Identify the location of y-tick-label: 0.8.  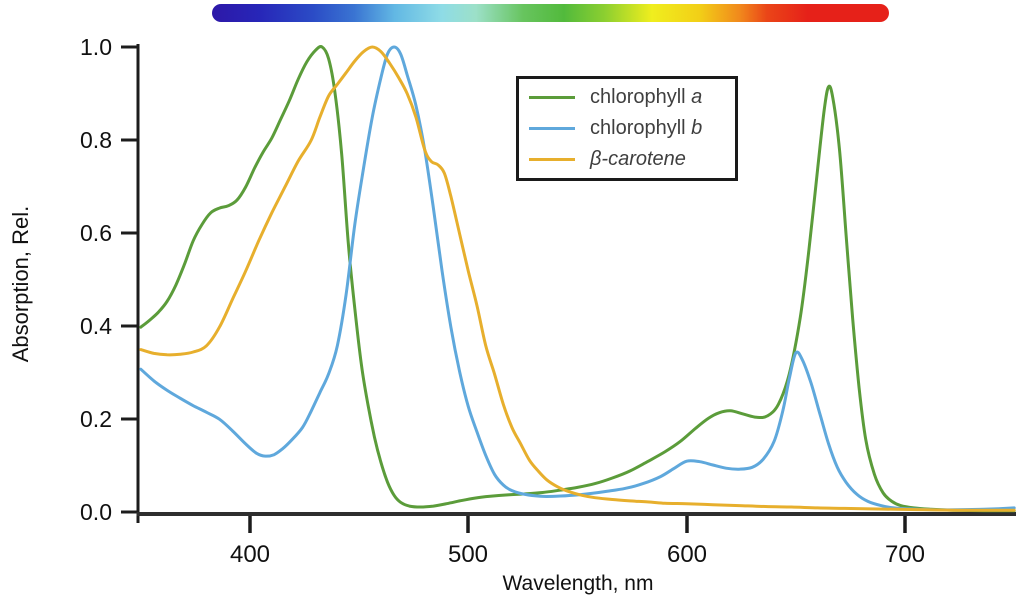
(96, 140).